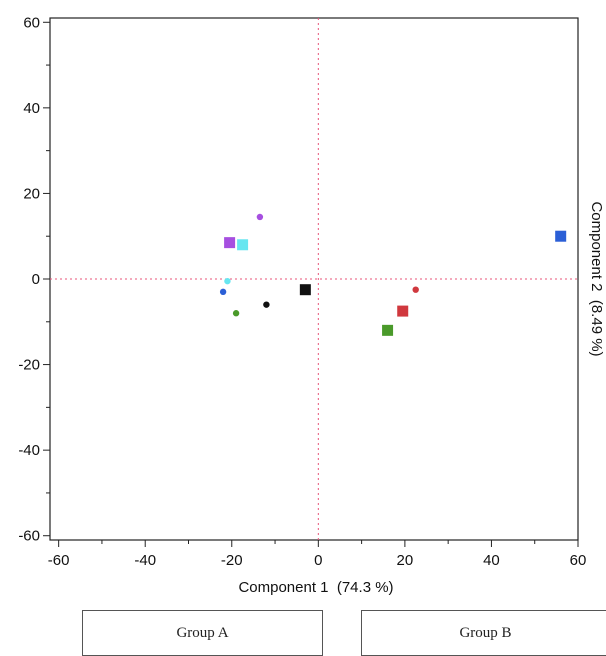 The width and height of the screenshot is (606, 656). Describe the element at coordinates (29, 365) in the screenshot. I see `y-tick-label: -20` at that location.